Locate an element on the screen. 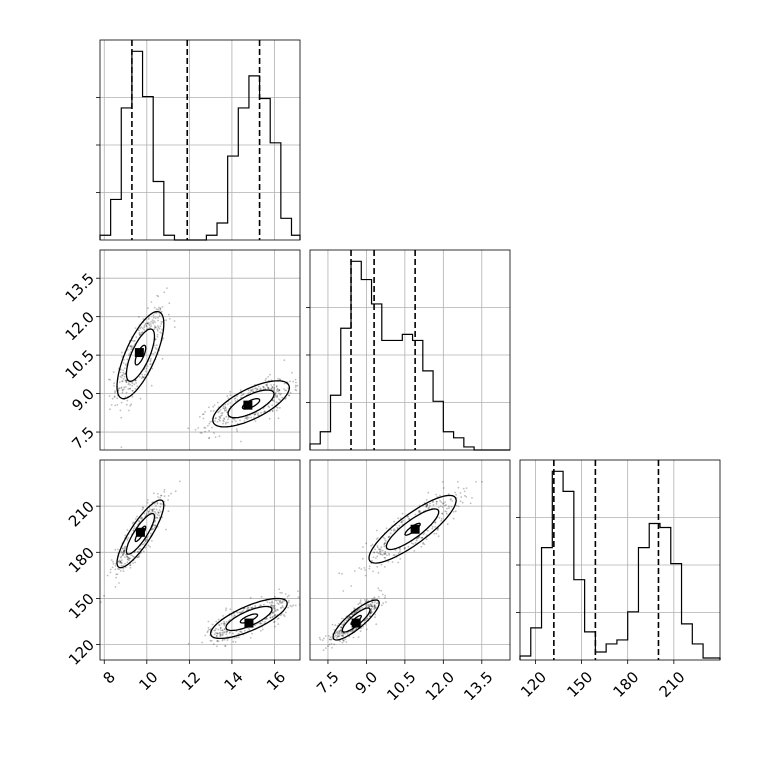  y-tick-label: 13.5 is located at coordinates (80, 287).